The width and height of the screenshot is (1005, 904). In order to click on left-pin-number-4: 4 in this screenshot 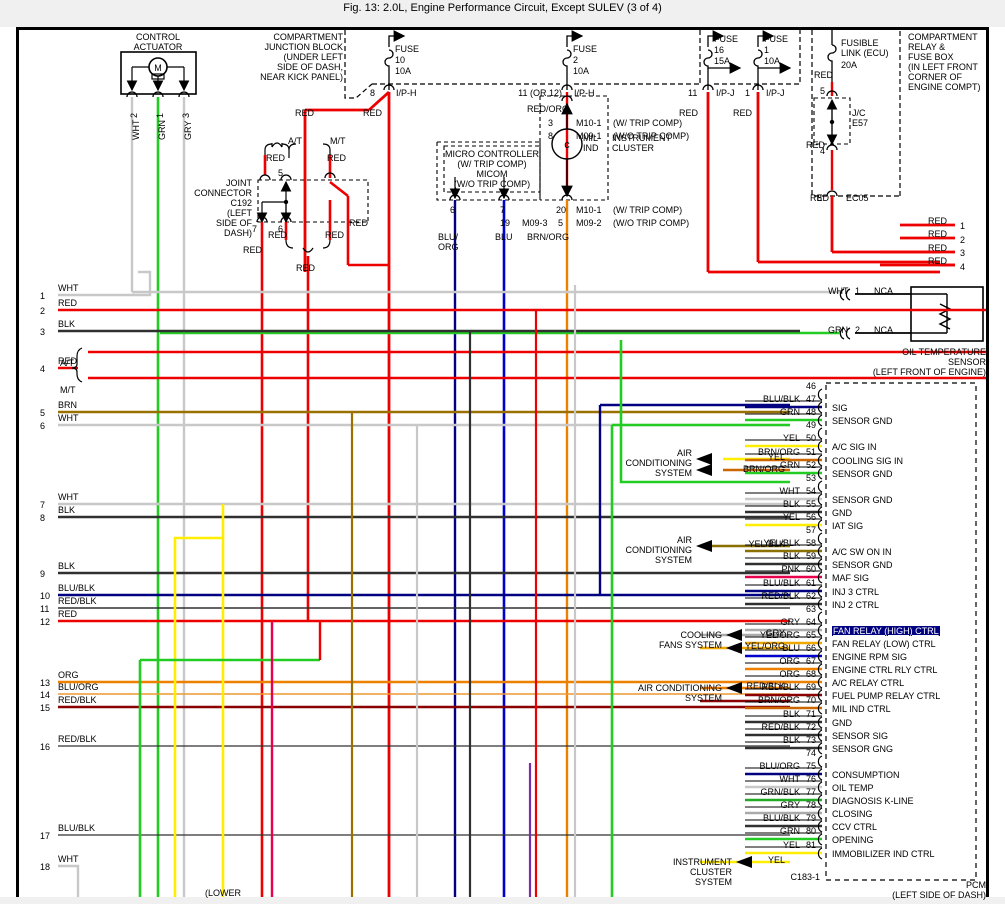, I will do `click(43, 369)`.